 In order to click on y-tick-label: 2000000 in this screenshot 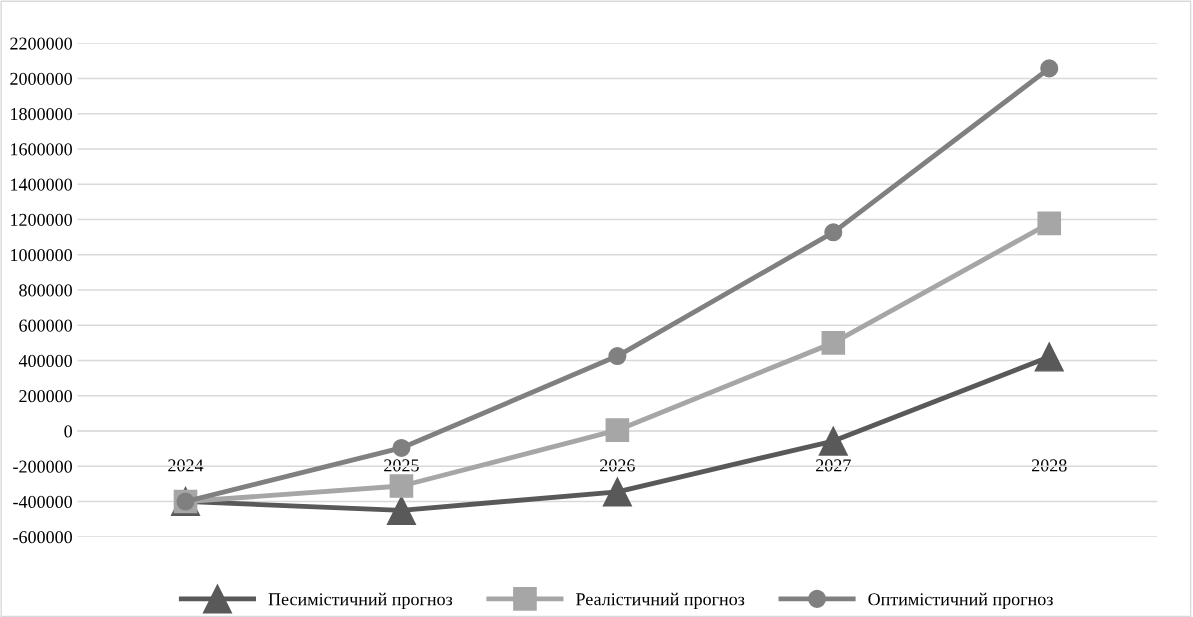, I will do `click(41, 78)`.